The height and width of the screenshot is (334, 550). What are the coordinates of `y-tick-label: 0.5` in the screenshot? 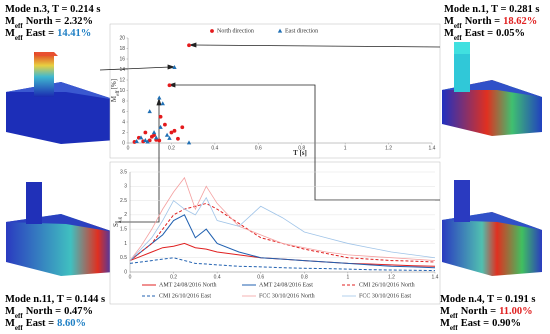 It's located at (123, 258).